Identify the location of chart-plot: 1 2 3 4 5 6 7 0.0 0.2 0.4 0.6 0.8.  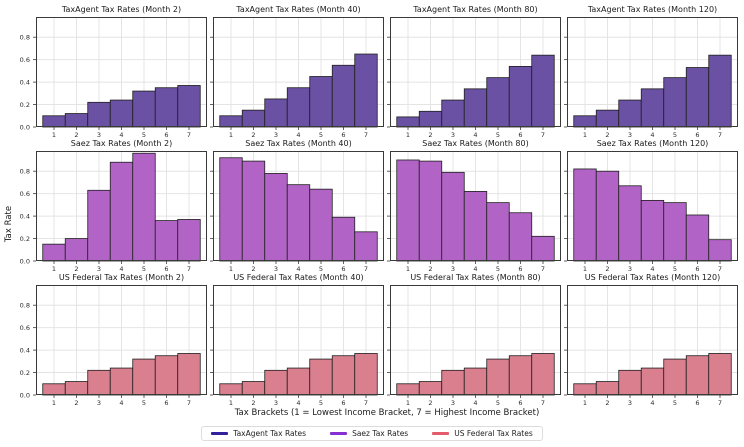
(113, 346).